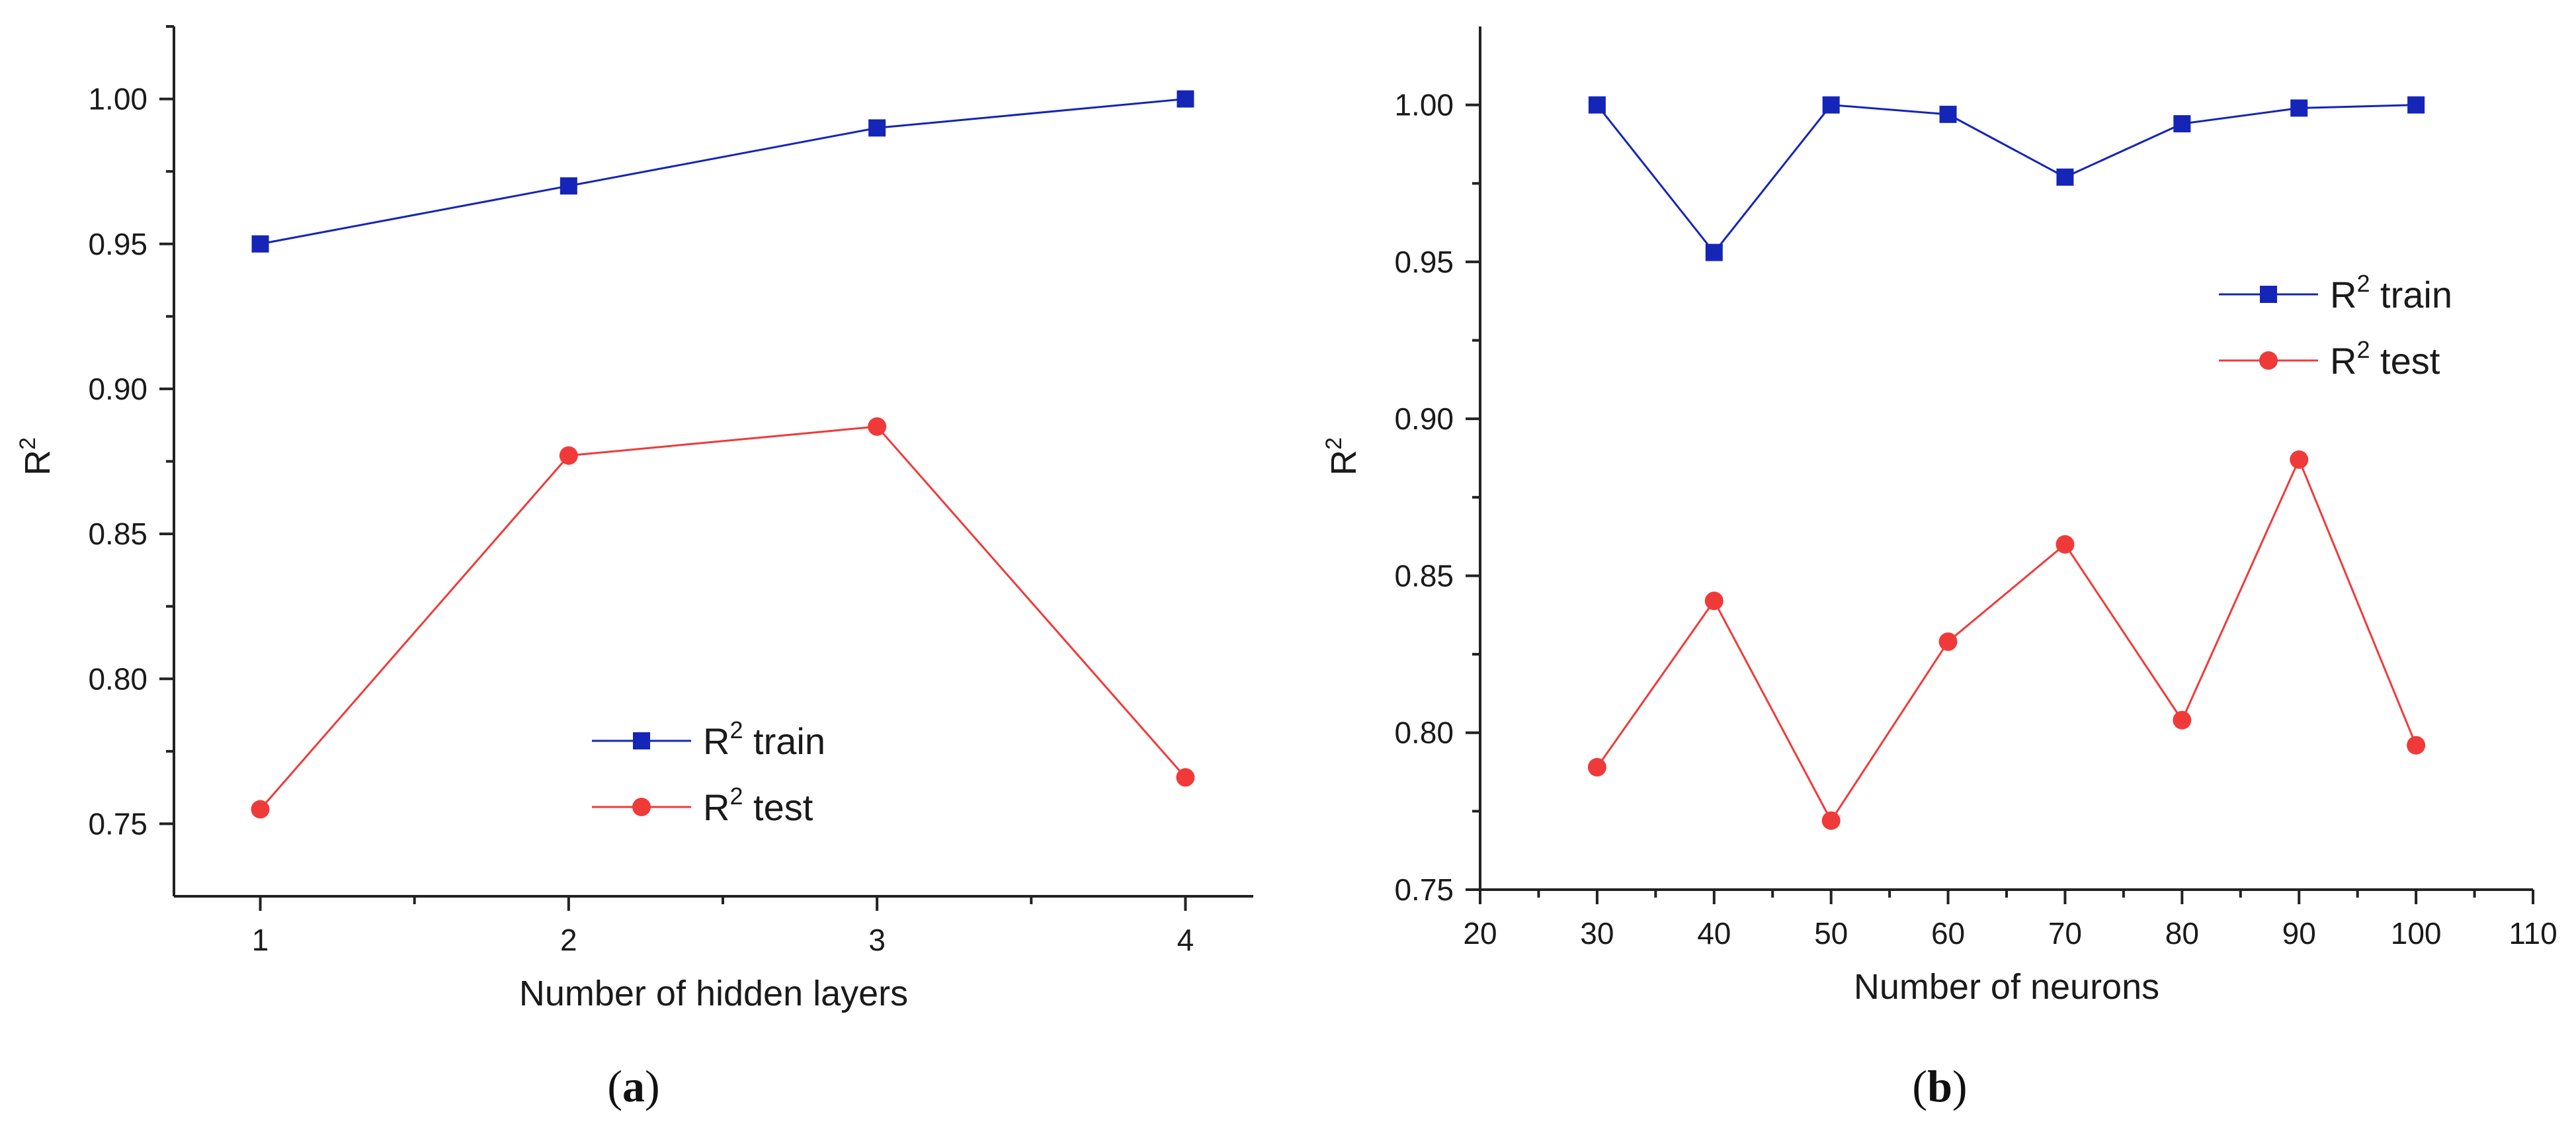 Image resolution: width=2576 pixels, height=1143 pixels. I want to click on caption-letter: a, so click(633, 1086).